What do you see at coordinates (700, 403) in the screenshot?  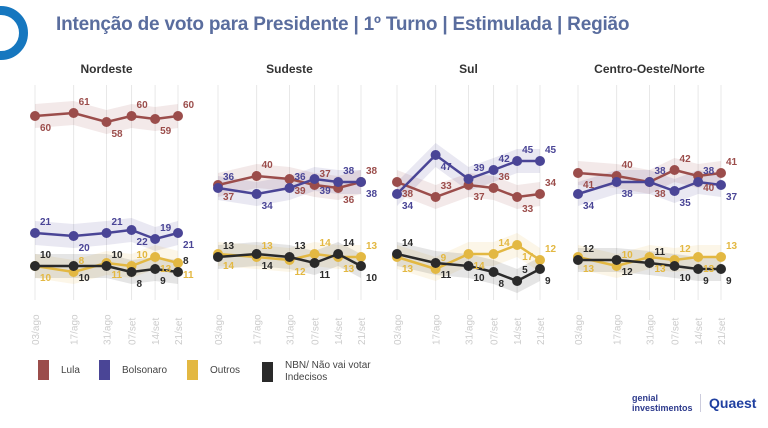 I see `logo-divider` at bounding box center [700, 403].